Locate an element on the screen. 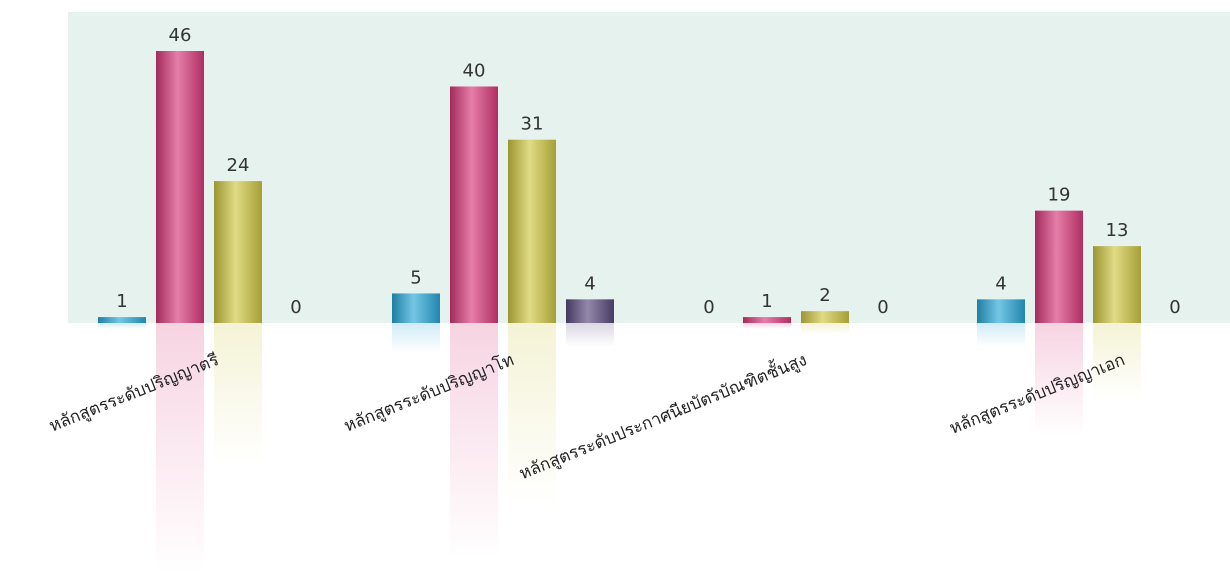 Image resolution: width=1230 pixels, height=586 pixels. category-label: หลักสูตรระดับประกาศนียบัตรบัณฑิตชั้นสูง is located at coordinates (662, 415).